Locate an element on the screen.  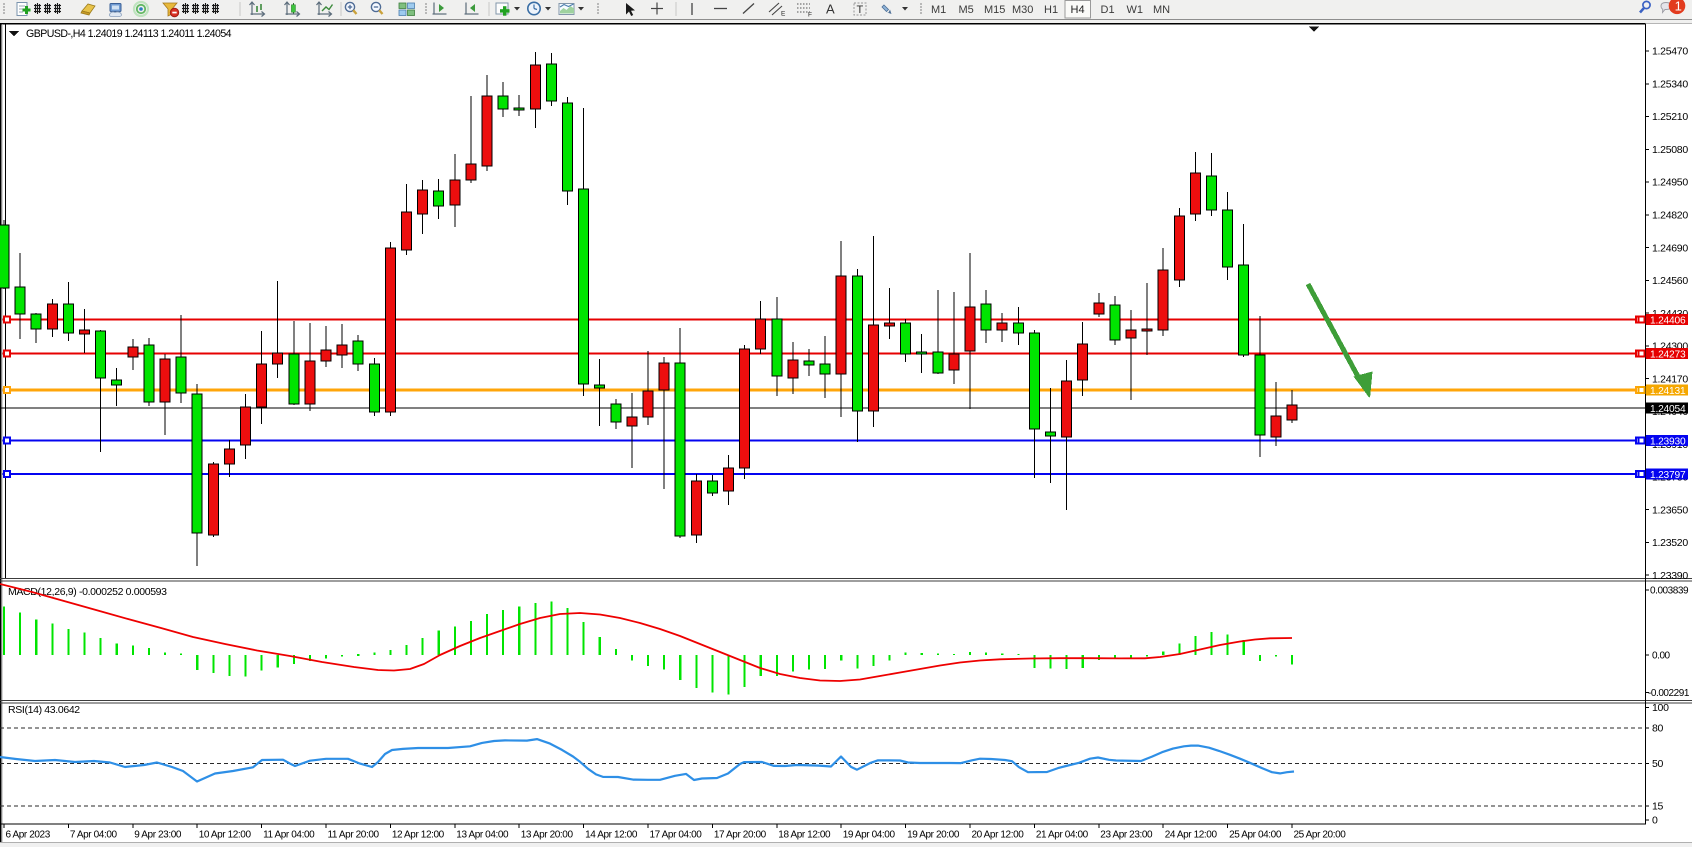
svg-text: E is located at coordinates (783, 14).